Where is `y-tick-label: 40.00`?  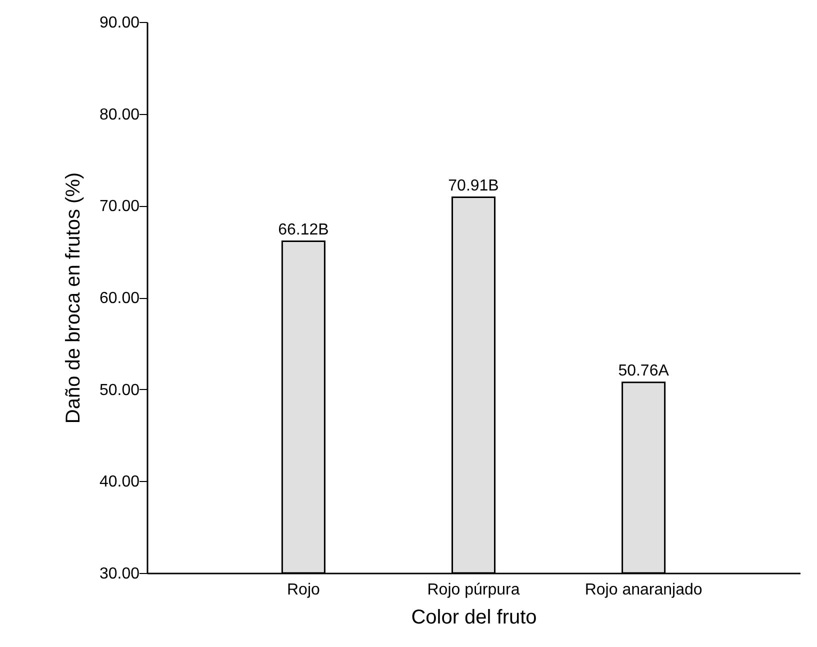
y-tick-label: 40.00 is located at coordinates (119, 482).